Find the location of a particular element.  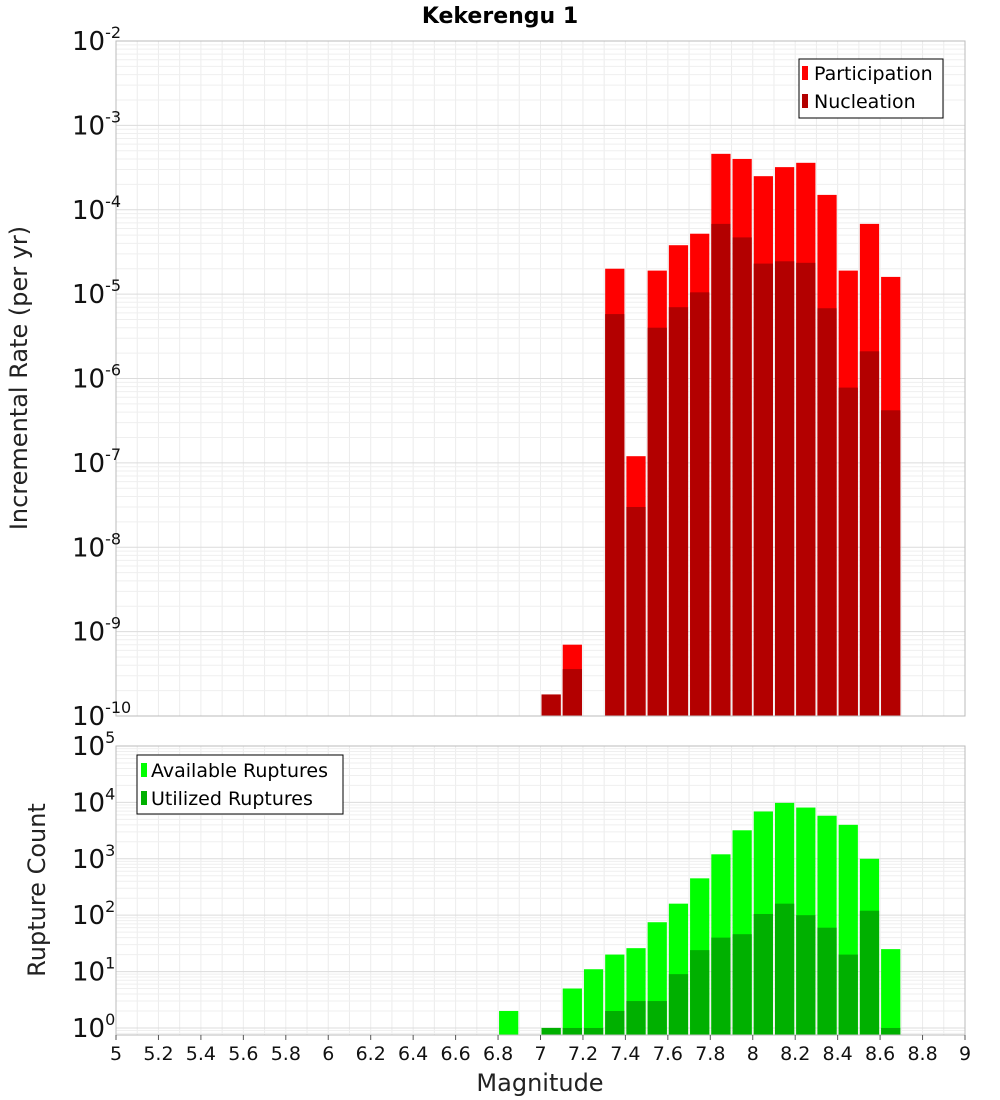

bottom-y-tick-label: 10¹ is located at coordinates (93, 971).